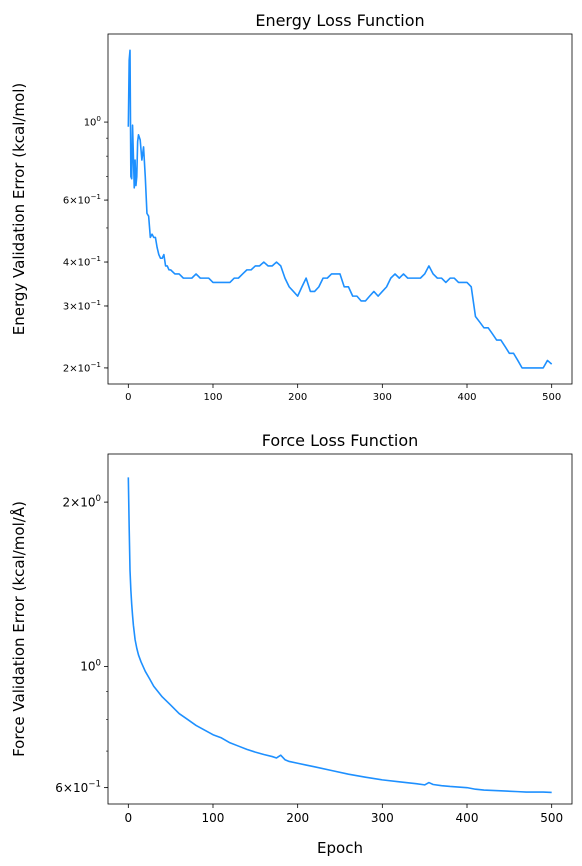  What do you see at coordinates (340, 440) in the screenshot?
I see `chart-title: Force Loss Function` at bounding box center [340, 440].